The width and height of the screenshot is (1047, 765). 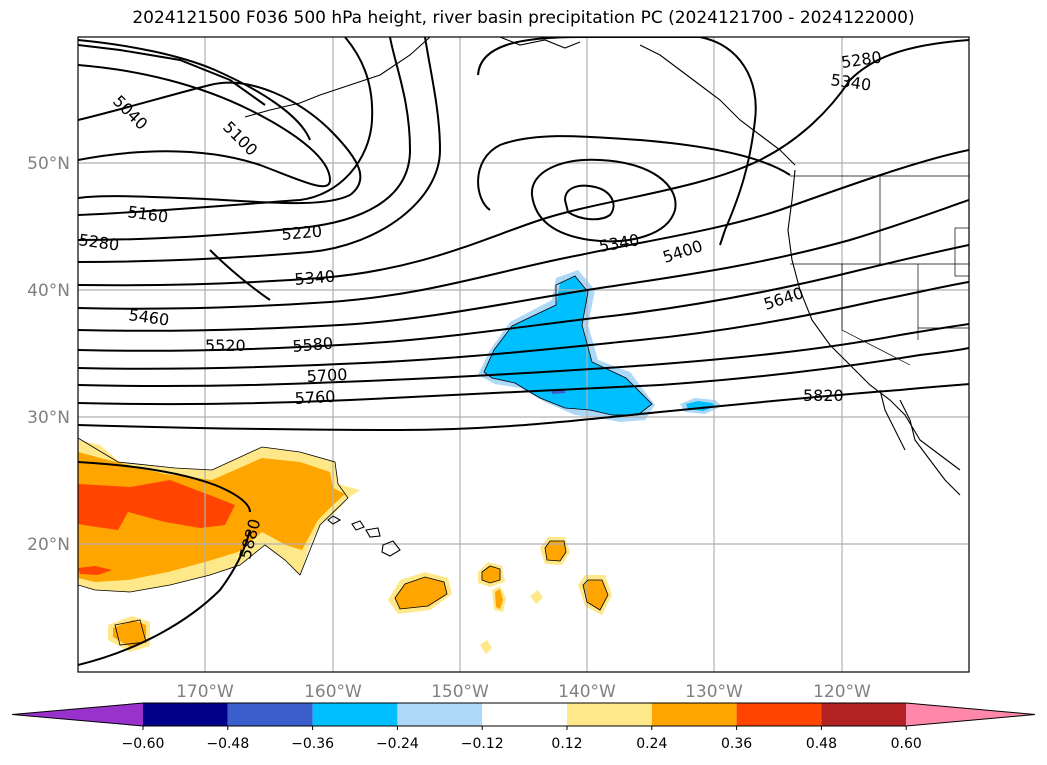 What do you see at coordinates (906, 744) in the screenshot?
I see `colorbar-tick-label: 0.60` at bounding box center [906, 744].